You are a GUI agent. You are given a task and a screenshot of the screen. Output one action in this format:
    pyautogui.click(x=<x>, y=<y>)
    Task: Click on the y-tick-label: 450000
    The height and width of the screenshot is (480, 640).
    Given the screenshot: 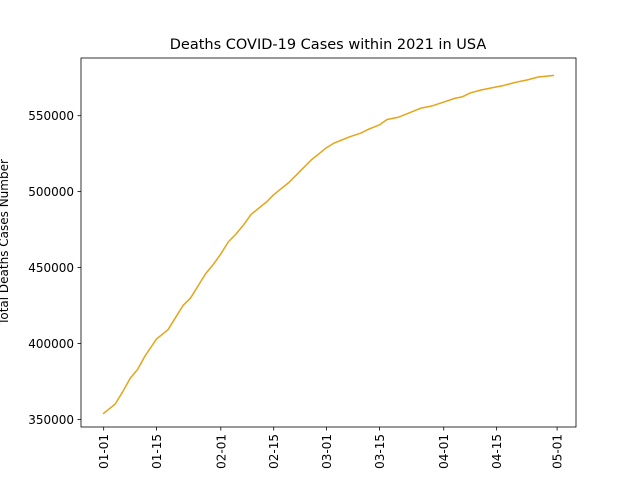 What is the action you would take?
    pyautogui.click(x=51, y=268)
    